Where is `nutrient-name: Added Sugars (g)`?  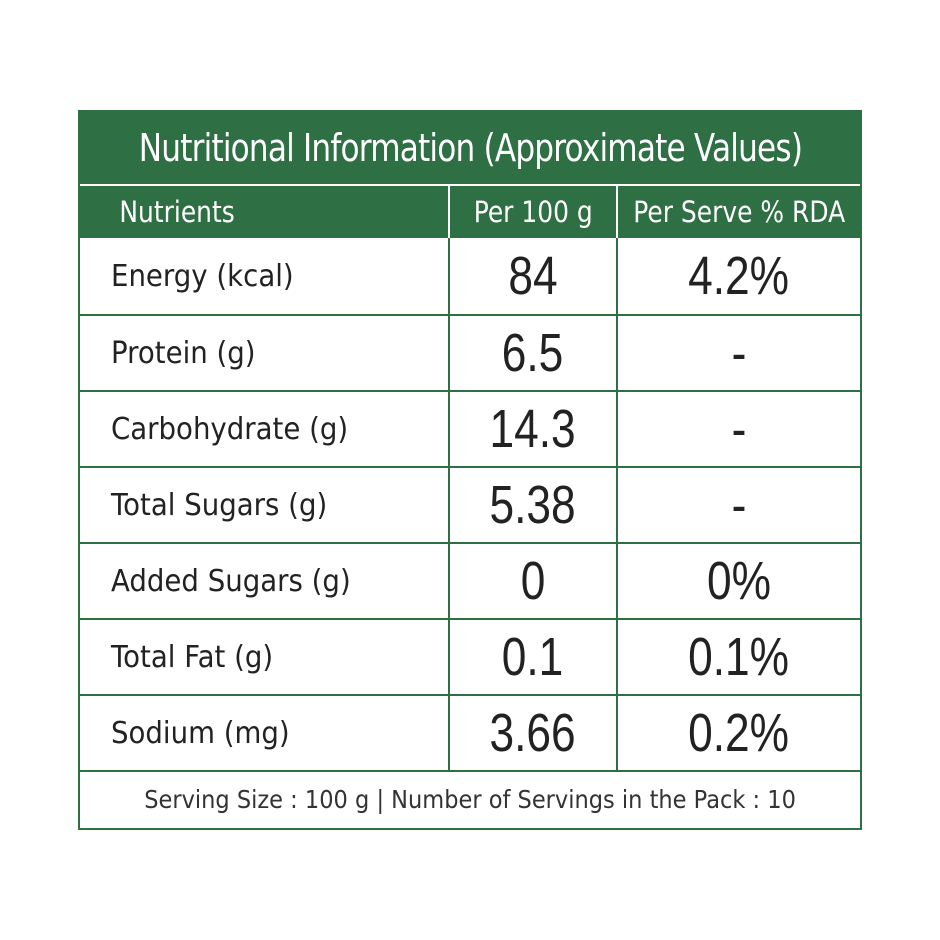 nutrient-name: Added Sugars (g) is located at coordinates (264, 581).